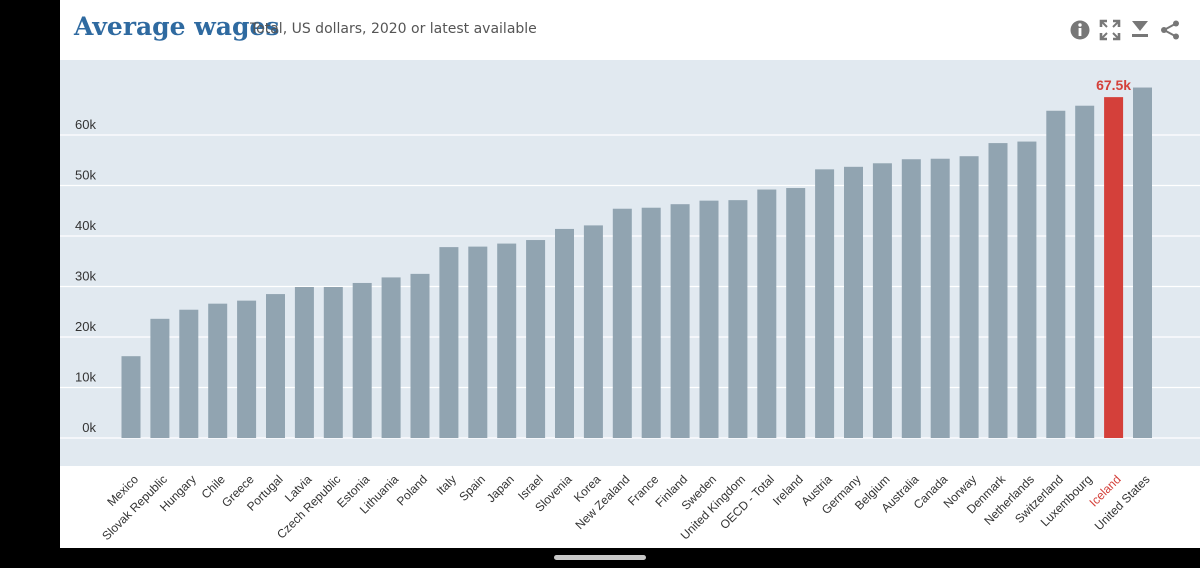  What do you see at coordinates (177, 26) in the screenshot?
I see `chart-title: Average wages` at bounding box center [177, 26].